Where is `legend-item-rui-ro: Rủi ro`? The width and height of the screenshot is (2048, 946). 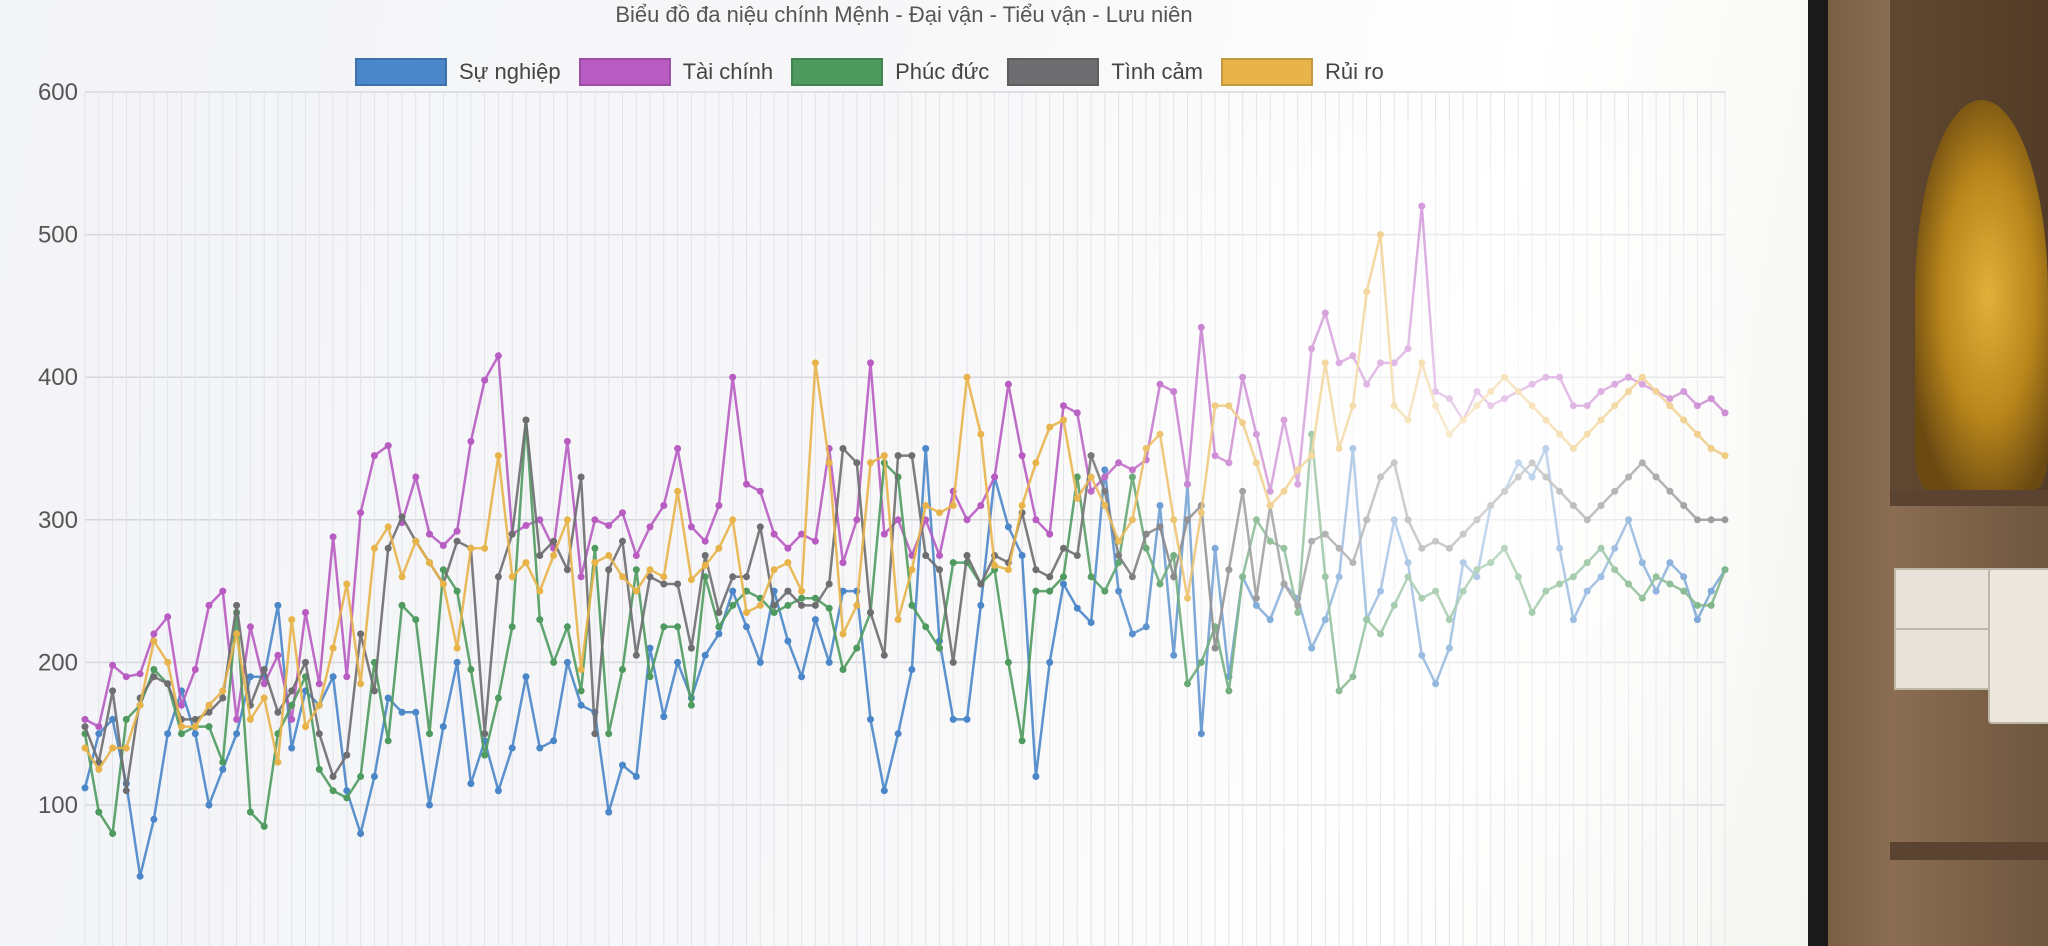
legend-item-rui-ro: Rủi ro is located at coordinates (1302, 72).